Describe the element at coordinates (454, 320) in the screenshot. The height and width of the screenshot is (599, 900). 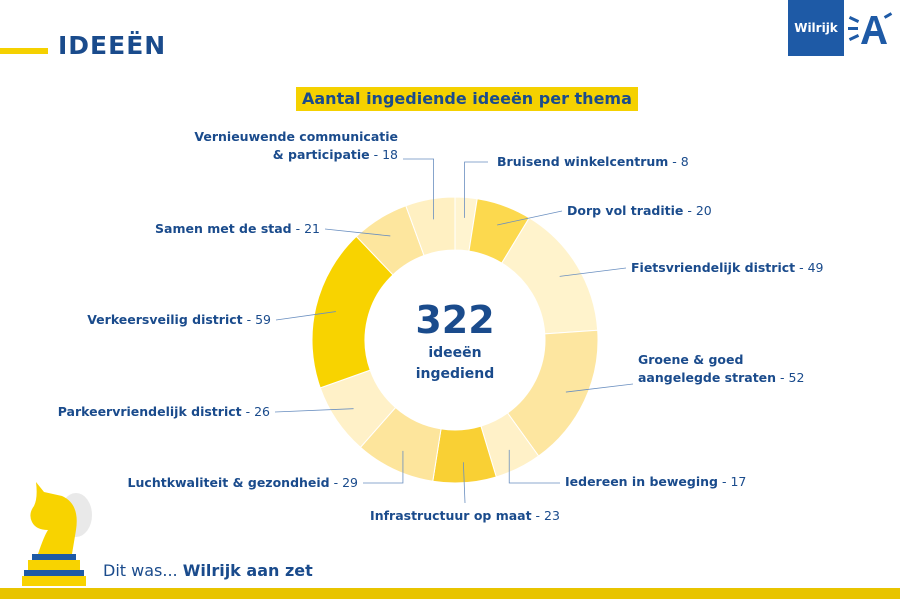
I see `center-total: 322` at that location.